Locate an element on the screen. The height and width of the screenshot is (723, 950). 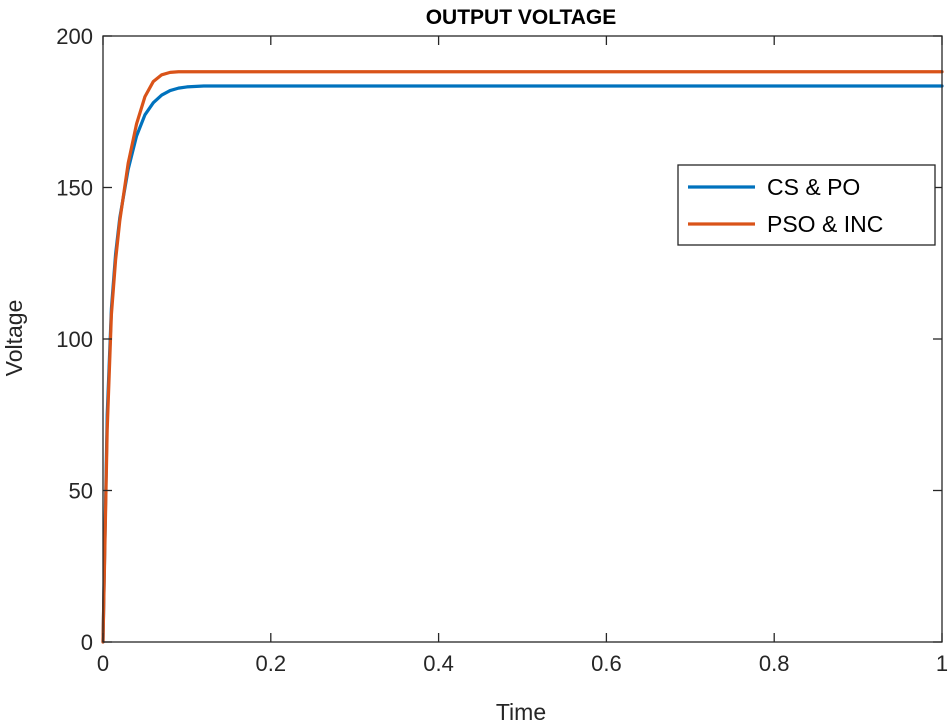
legend-label-2: PSO & INC is located at coordinates (825, 224).